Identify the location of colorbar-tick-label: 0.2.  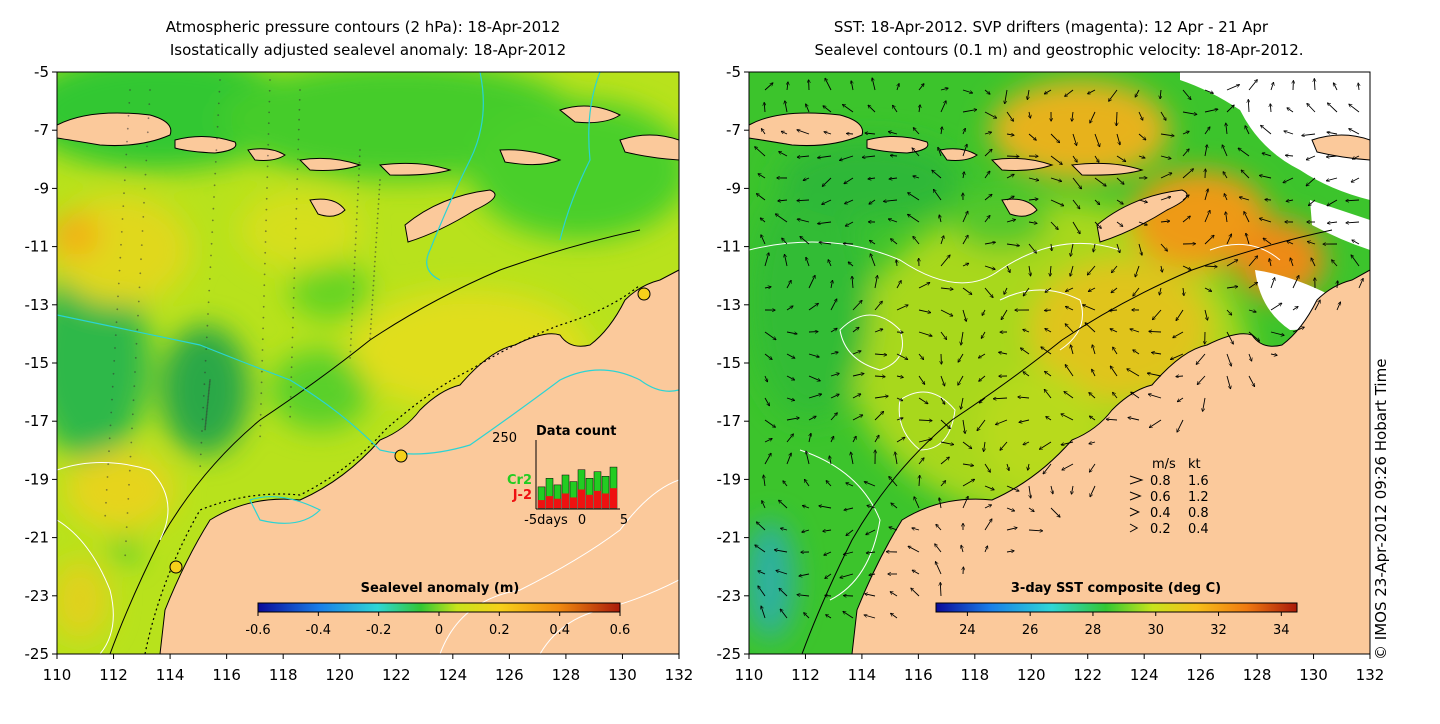
(499, 630).